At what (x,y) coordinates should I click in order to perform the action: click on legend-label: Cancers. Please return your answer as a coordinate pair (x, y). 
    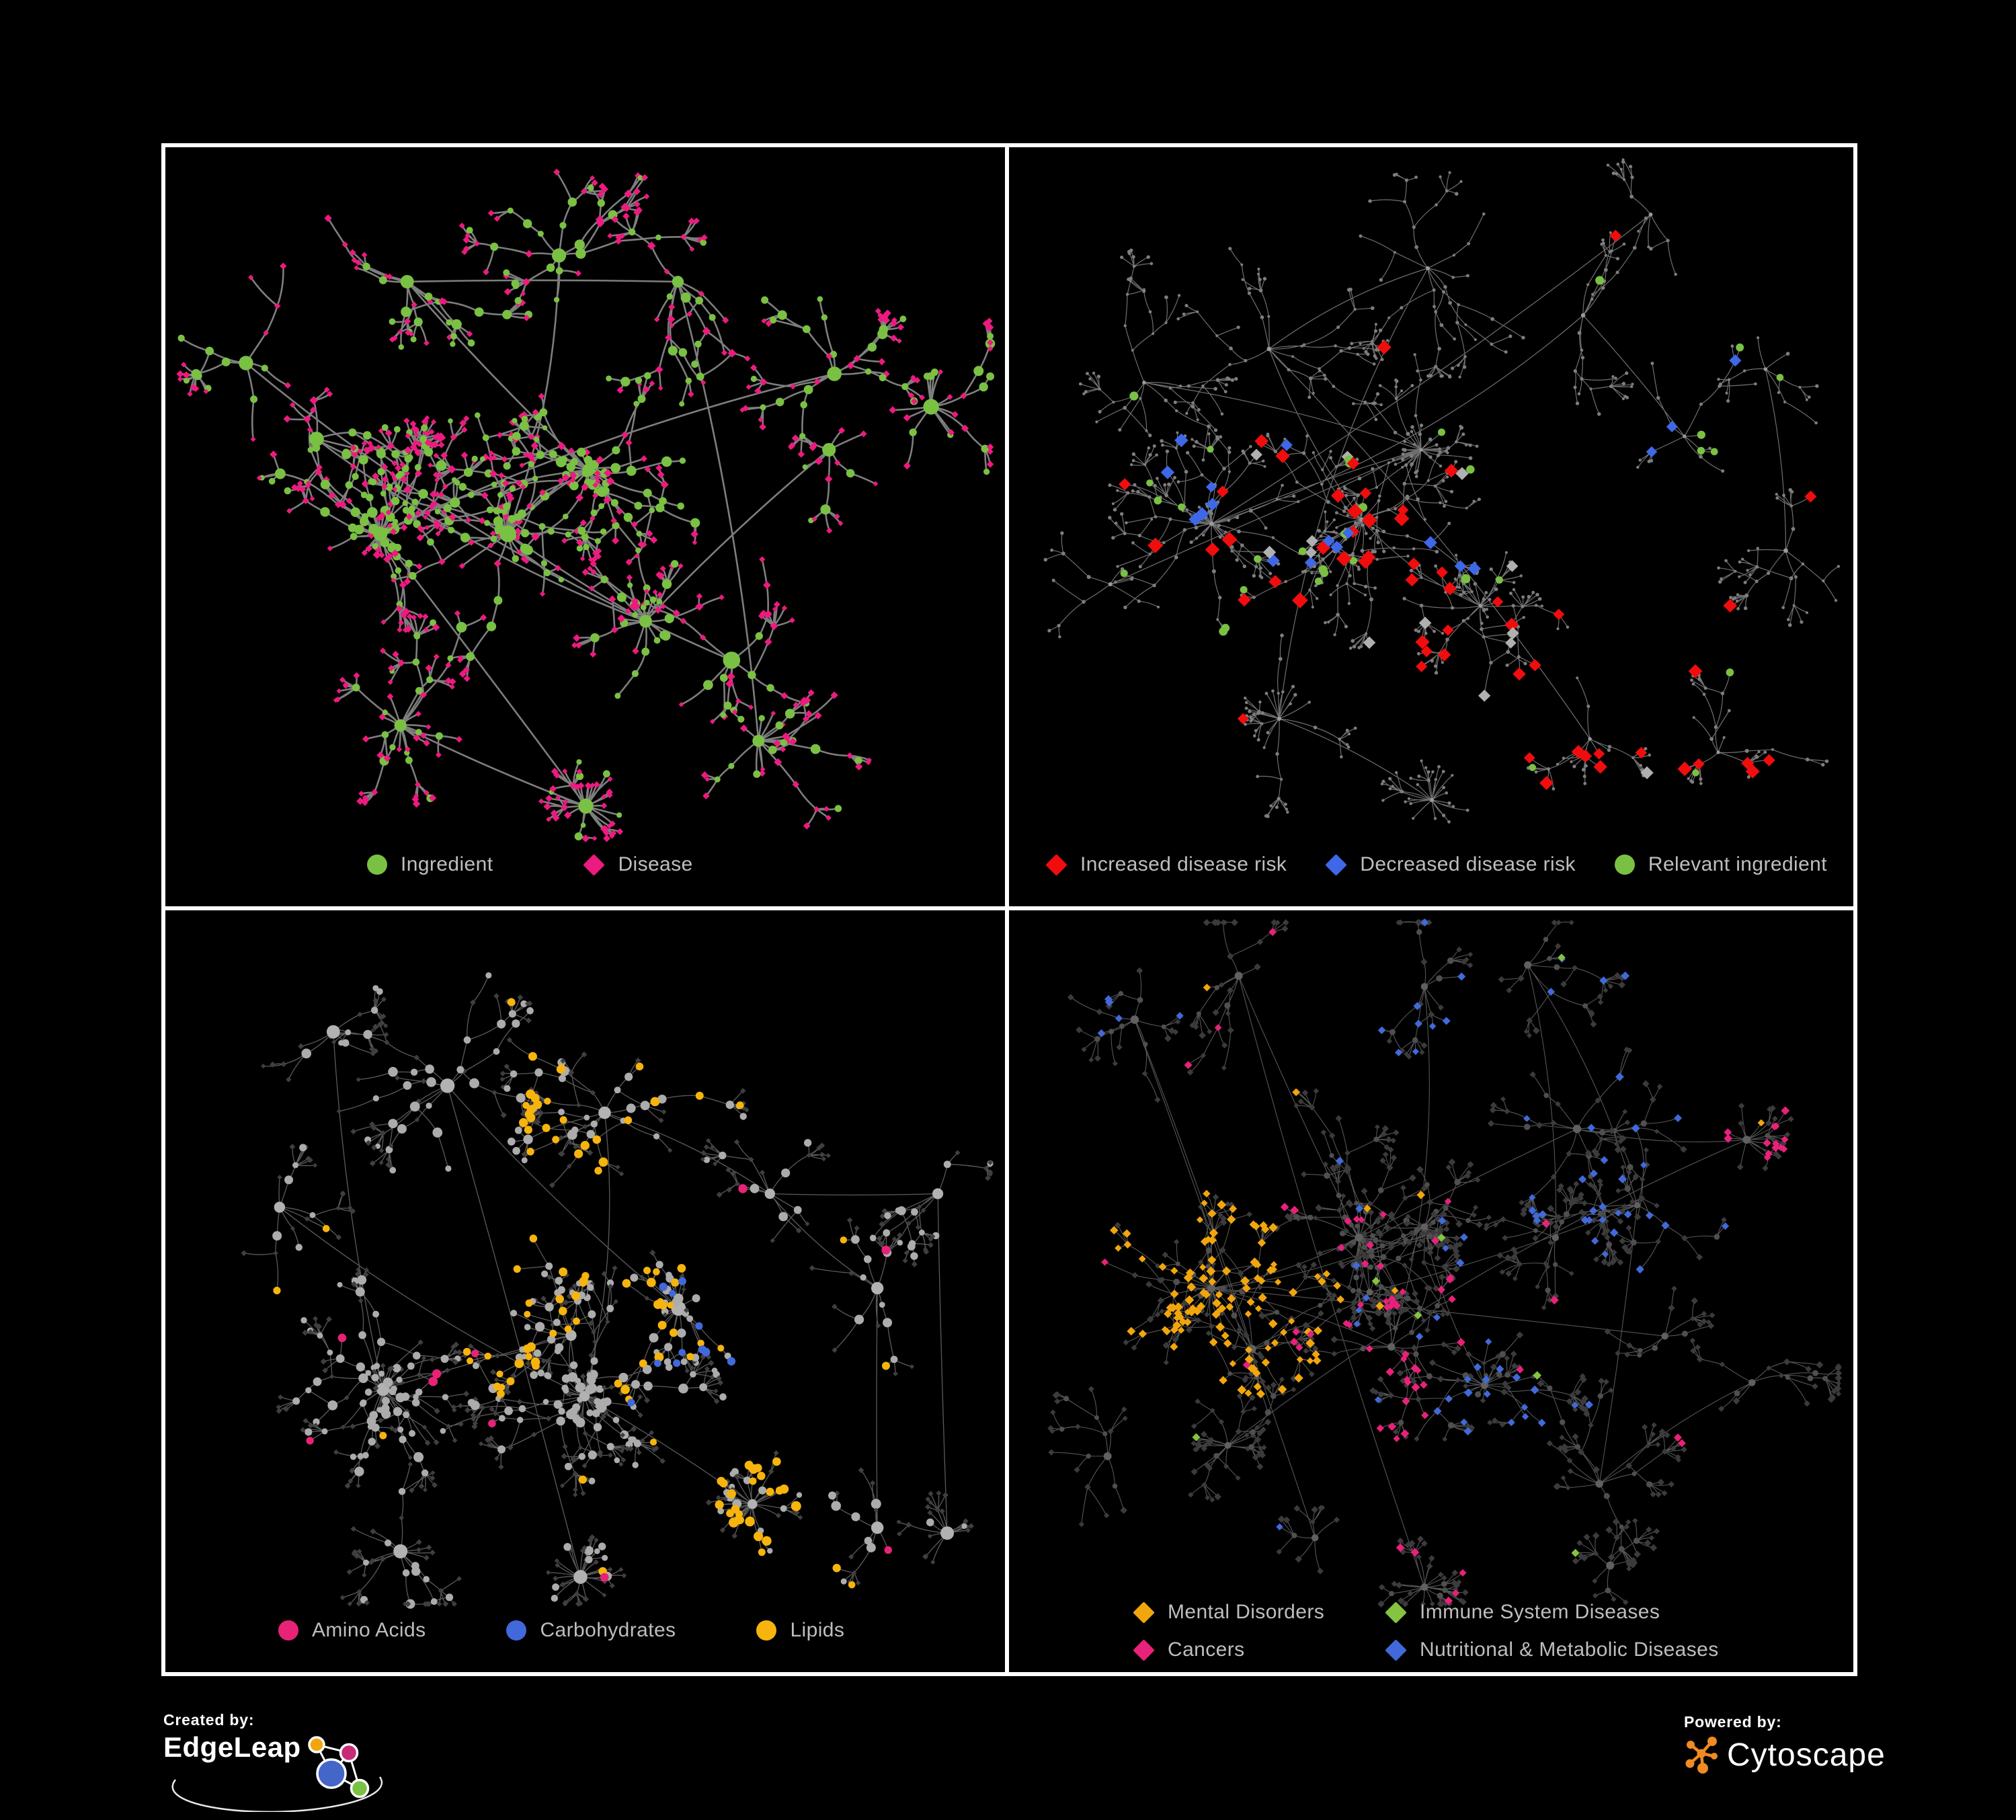
    Looking at the image, I should click on (1206, 1649).